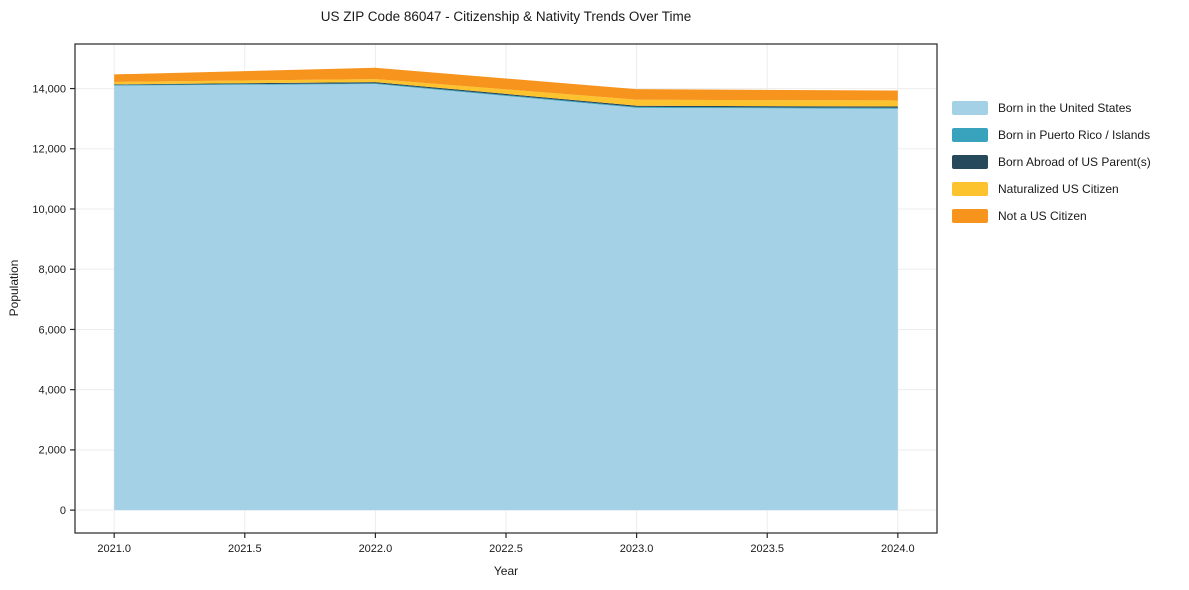  Describe the element at coordinates (637, 549) in the screenshot. I see `x-tick-label: 2023.0` at that location.